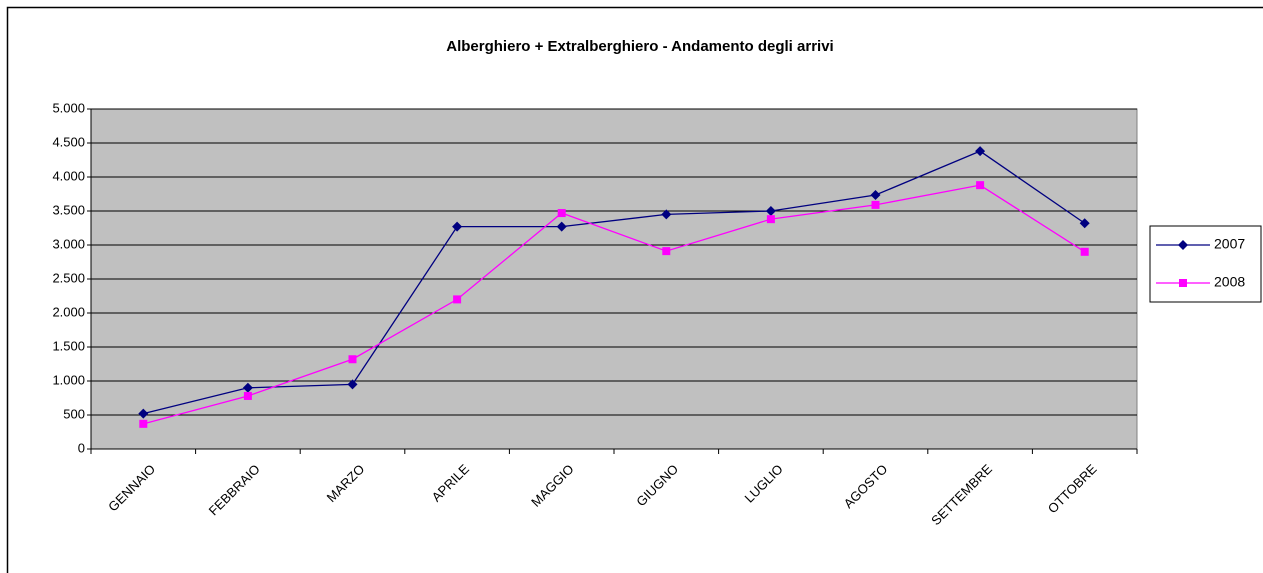  Describe the element at coordinates (68, 379) in the screenshot. I see `y-tick-label: 1.000` at that location.